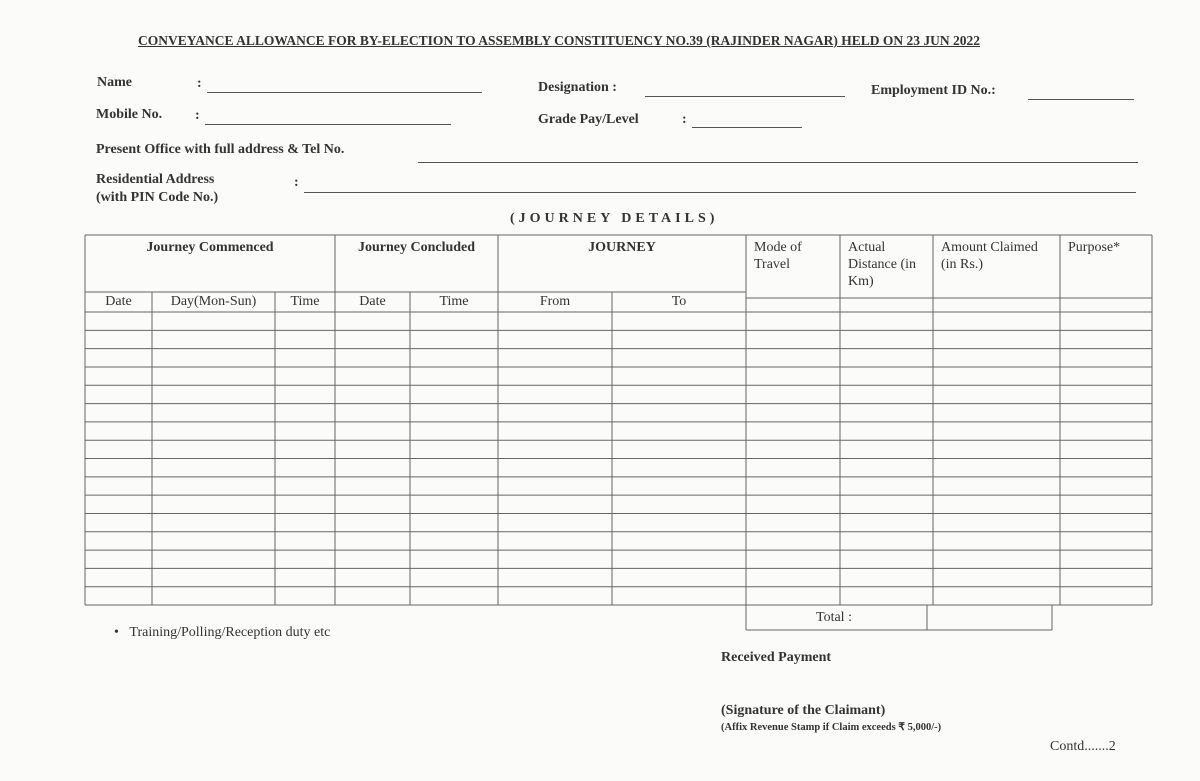  What do you see at coordinates (622, 247) in the screenshot?
I see `group-header: JOURNEY` at bounding box center [622, 247].